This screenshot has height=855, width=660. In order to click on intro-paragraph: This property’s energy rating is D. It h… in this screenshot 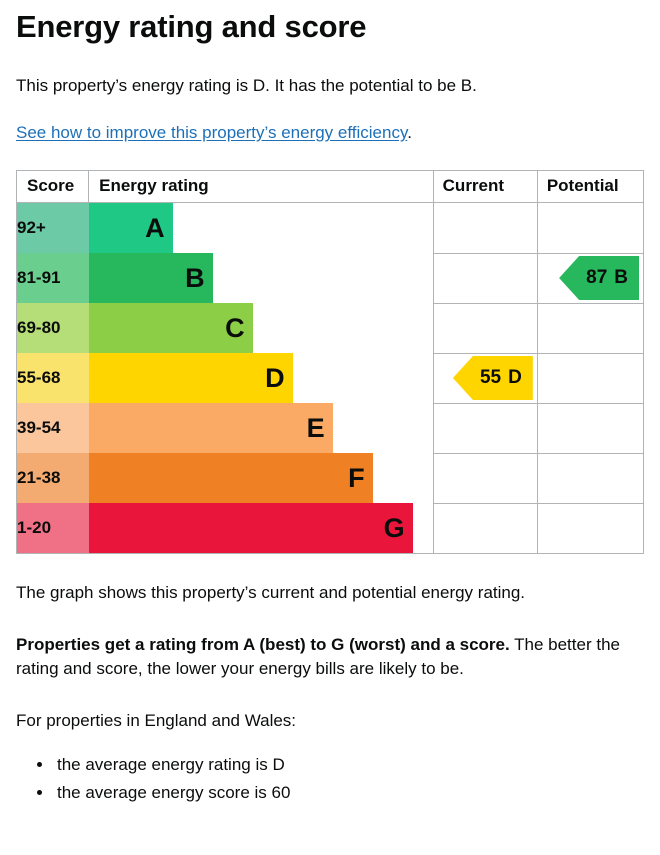, I will do `click(246, 85)`.